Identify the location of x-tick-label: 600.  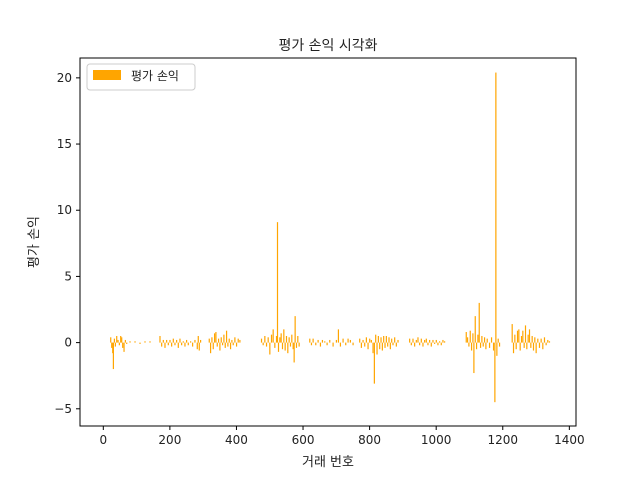
(303, 440).